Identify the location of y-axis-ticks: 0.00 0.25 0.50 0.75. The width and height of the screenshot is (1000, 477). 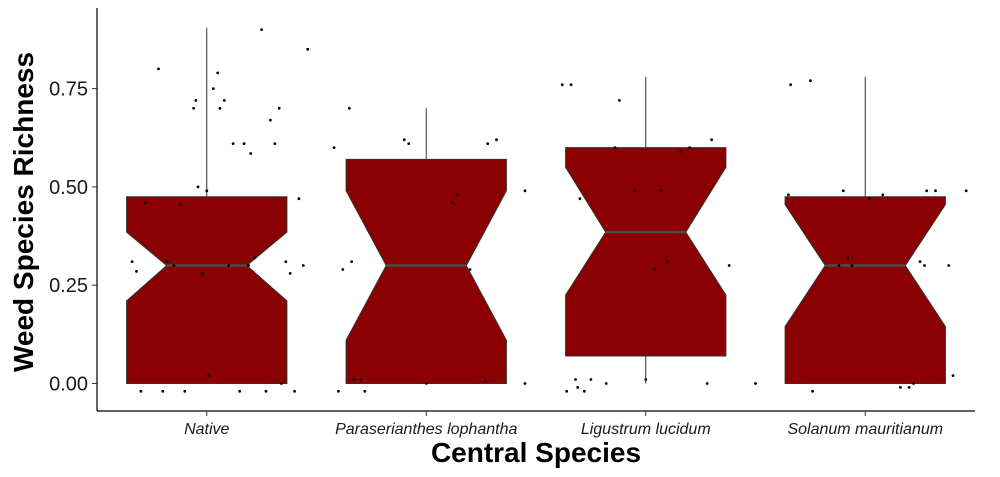
(73, 237).